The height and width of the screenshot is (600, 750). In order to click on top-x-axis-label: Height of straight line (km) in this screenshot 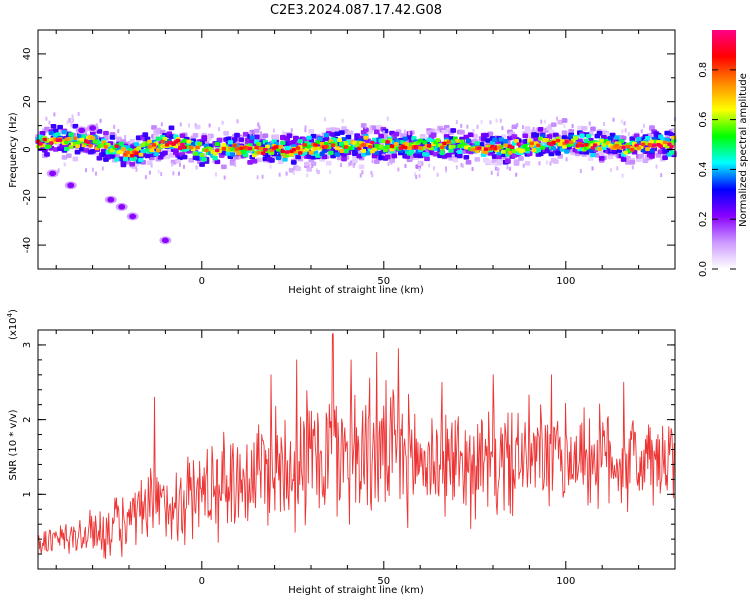, I will do `click(356, 290)`.